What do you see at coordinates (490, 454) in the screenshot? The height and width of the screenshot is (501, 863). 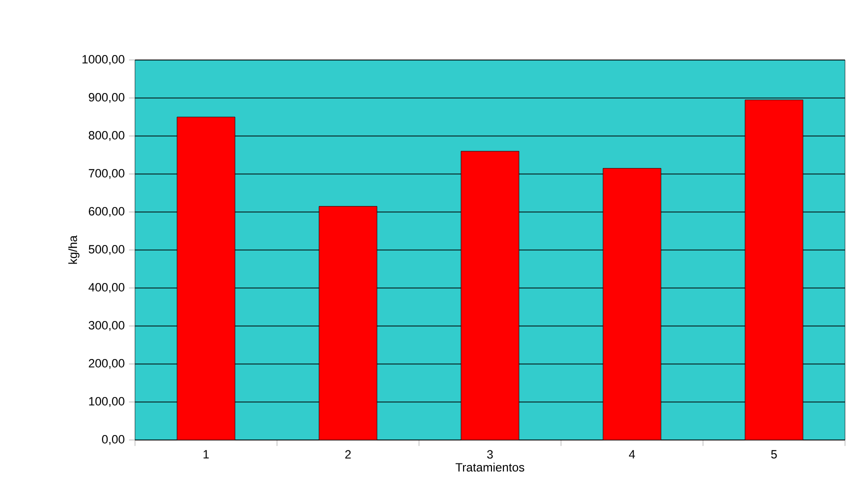 I see `x-tick-label: 3` at bounding box center [490, 454].